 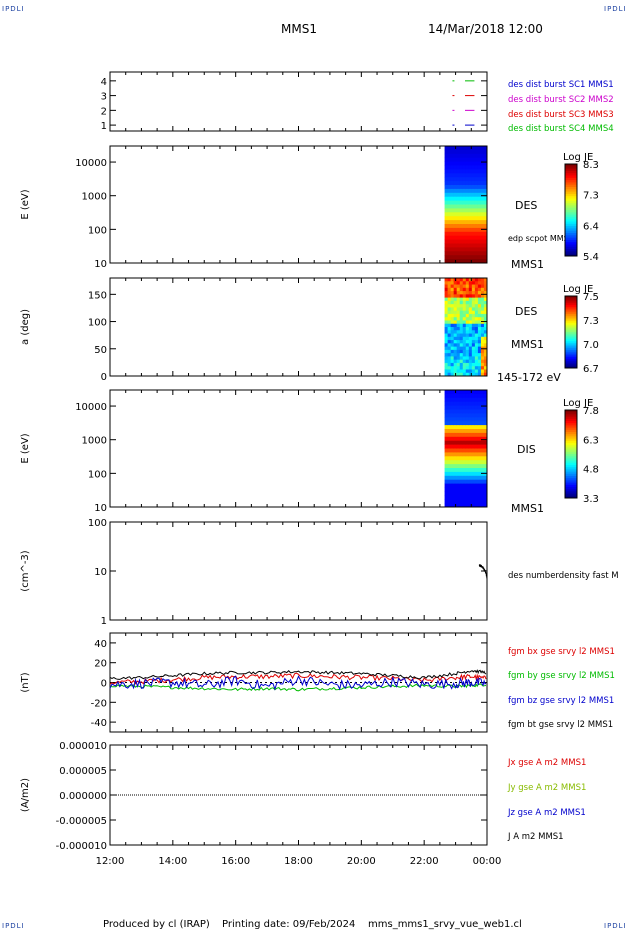 What do you see at coordinates (466, 449) in the screenshot?
I see `dis-energy-heatmap` at bounding box center [466, 449].